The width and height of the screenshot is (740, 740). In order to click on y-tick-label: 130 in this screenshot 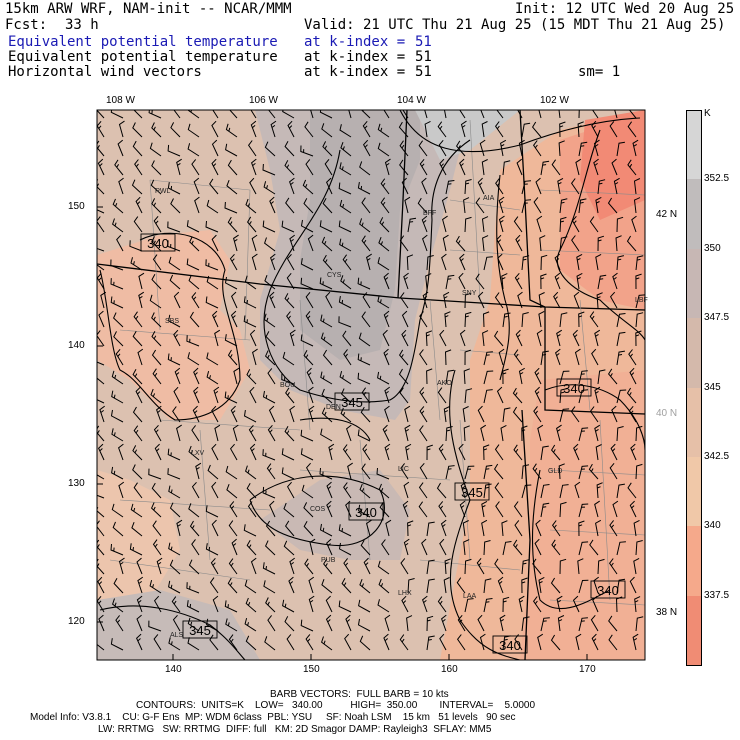, I will do `click(76, 483)`.